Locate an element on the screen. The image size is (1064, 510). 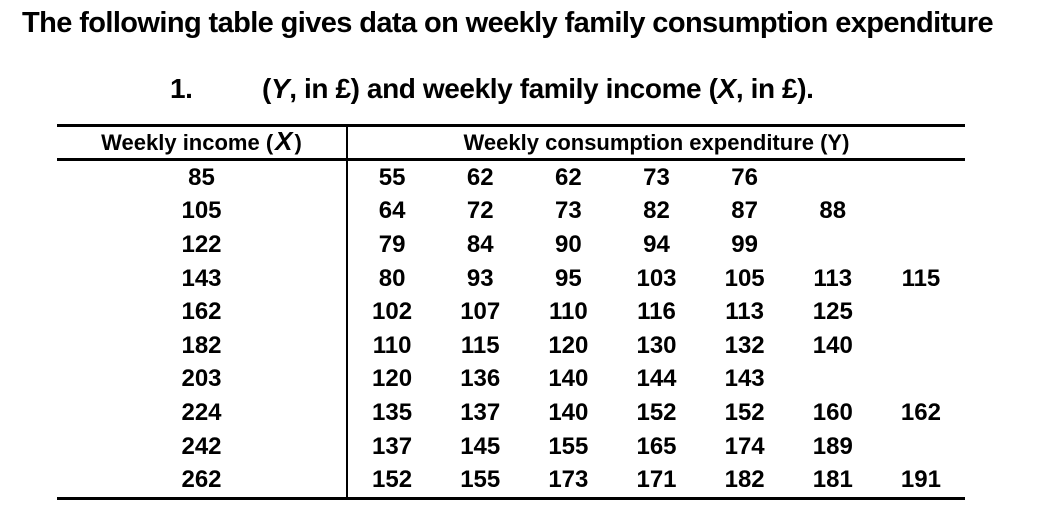
income-cell: 122 is located at coordinates (202, 245).